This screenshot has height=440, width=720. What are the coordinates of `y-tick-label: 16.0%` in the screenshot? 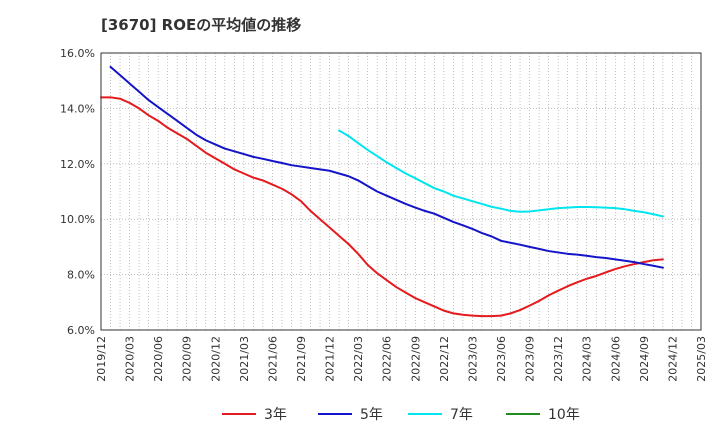 It's located at (77, 53).